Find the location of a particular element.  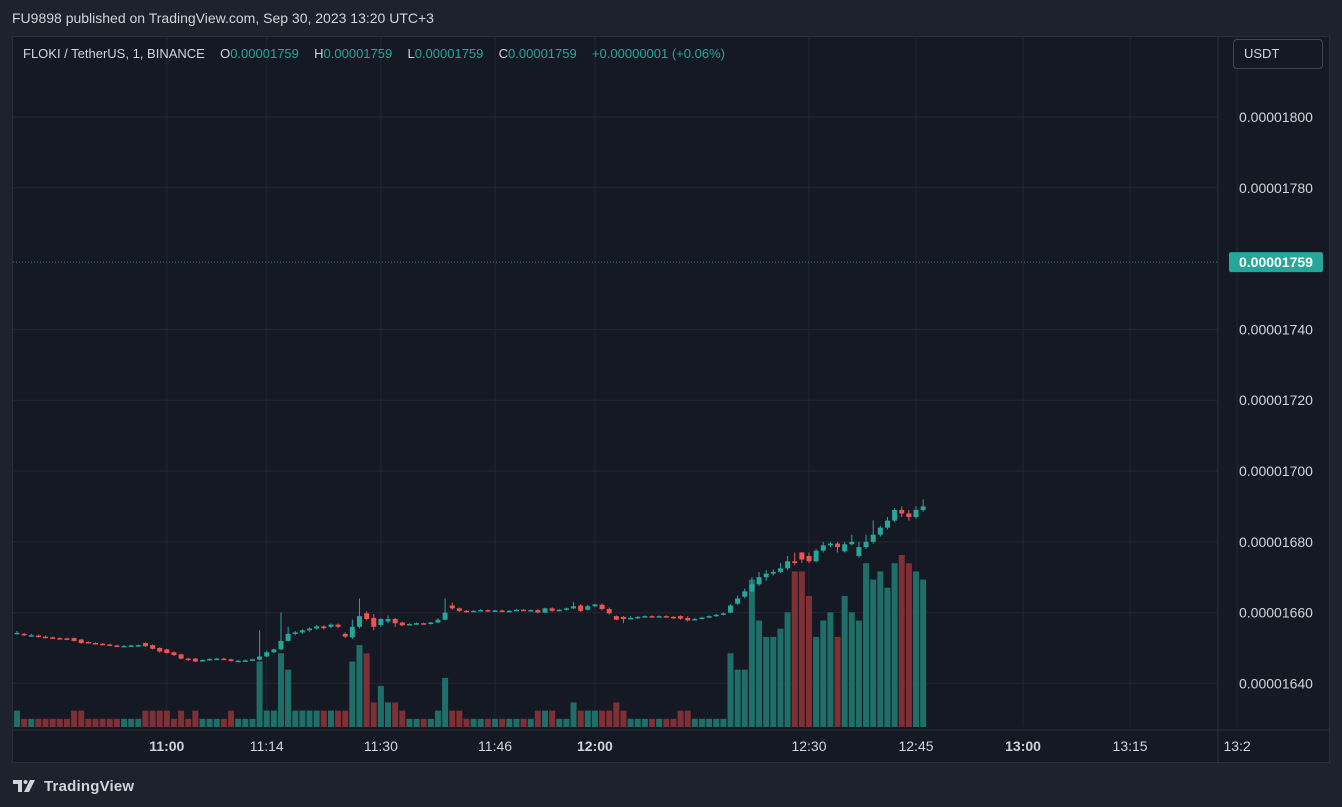

close-label: C is located at coordinates (503, 53).